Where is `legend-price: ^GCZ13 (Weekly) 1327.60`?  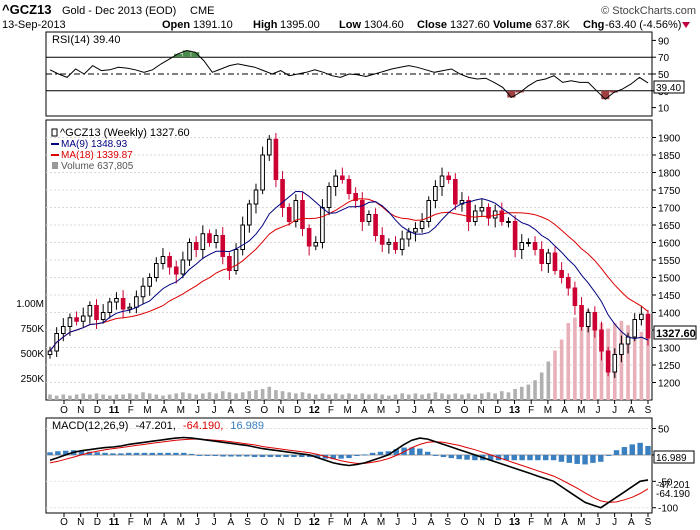 legend-price: ^GCZ13 (Weekly) 1327.60 is located at coordinates (125, 133).